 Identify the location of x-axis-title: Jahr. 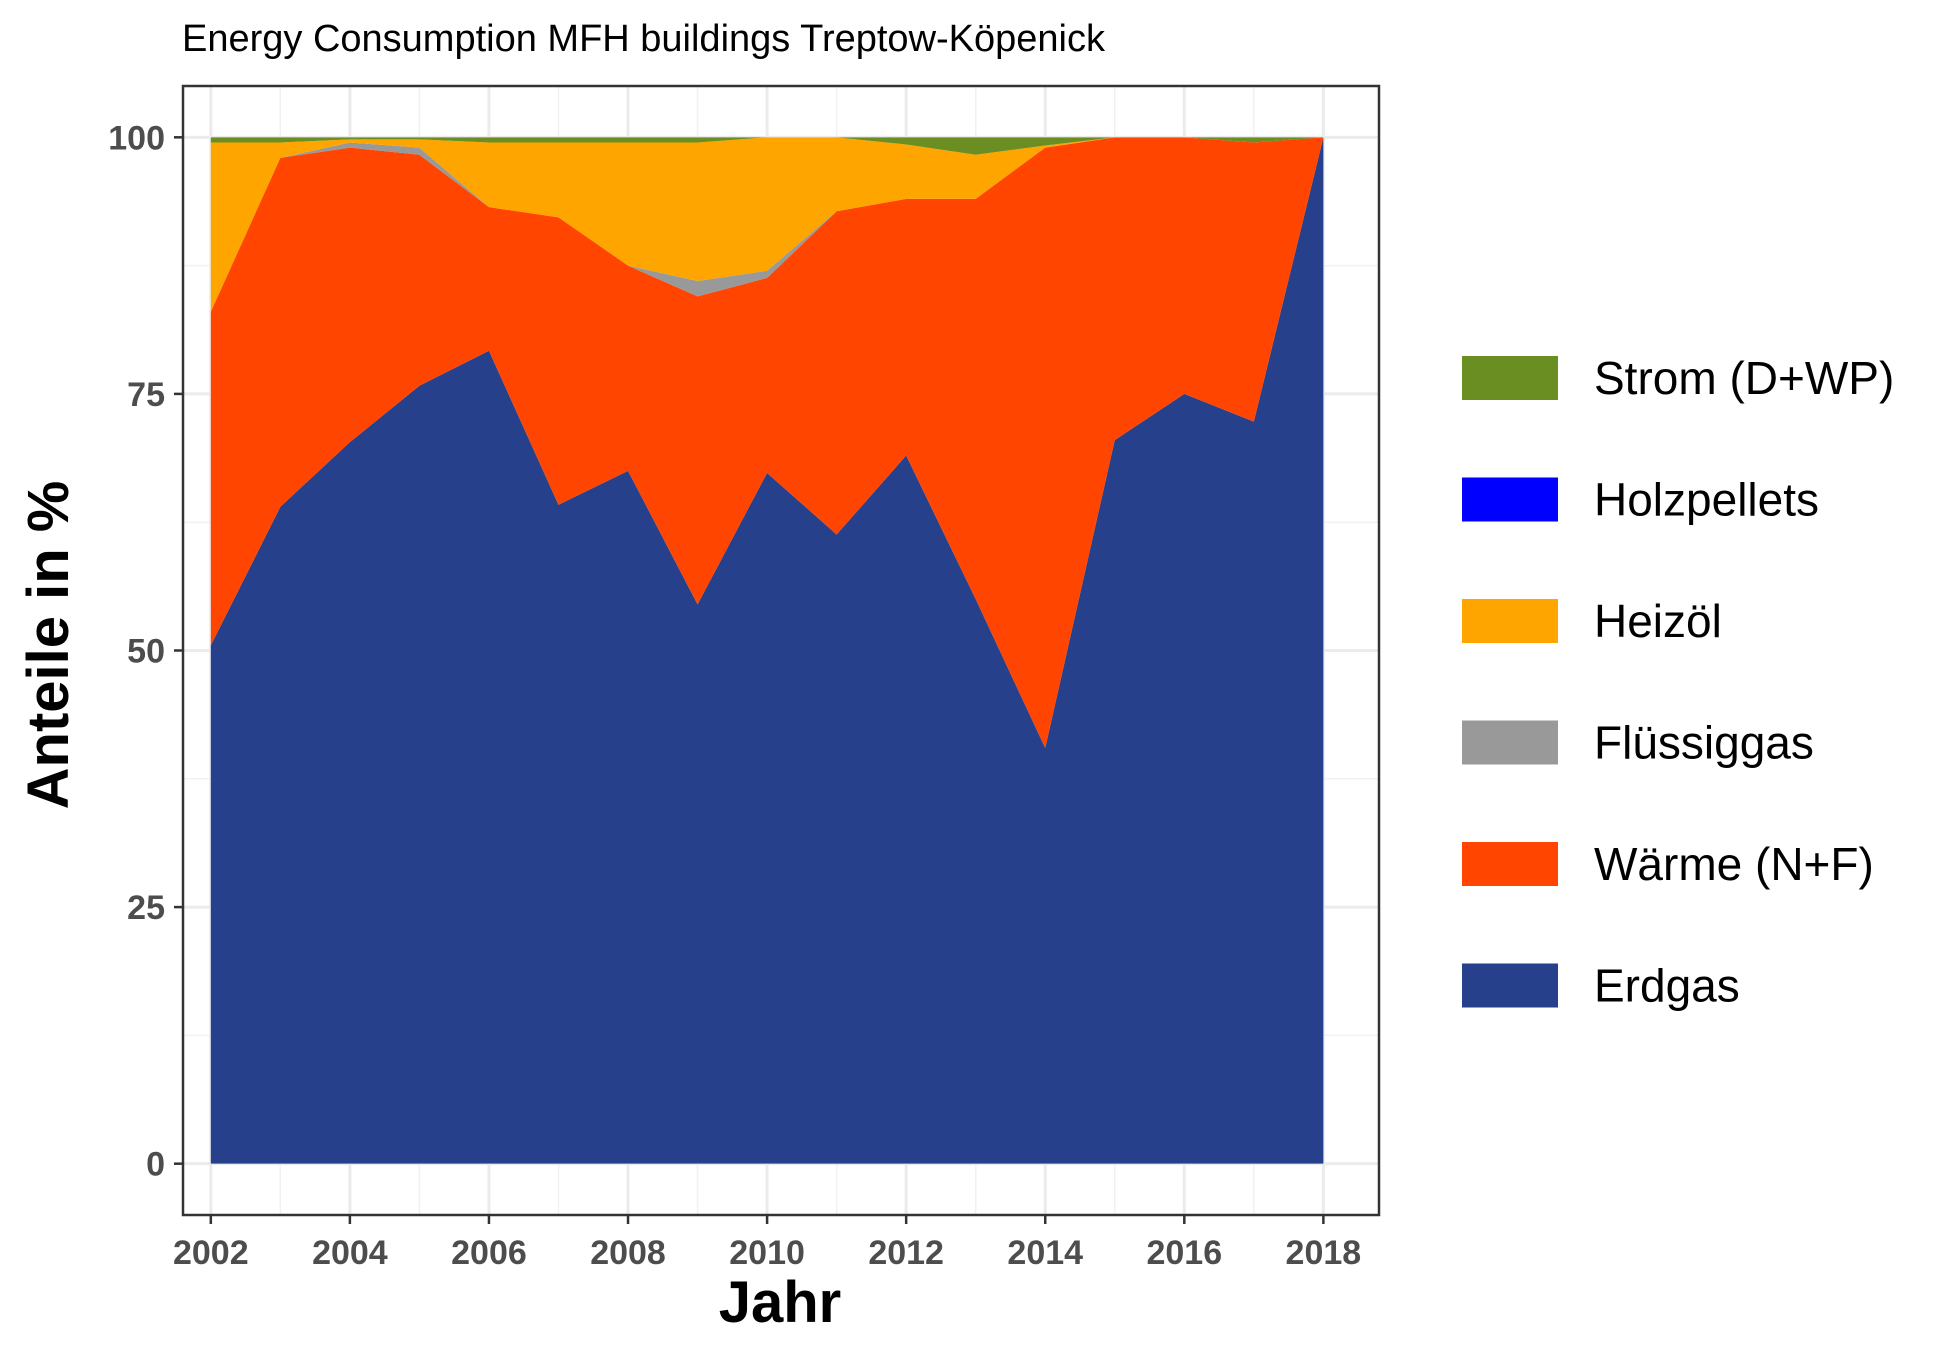
(780, 1302).